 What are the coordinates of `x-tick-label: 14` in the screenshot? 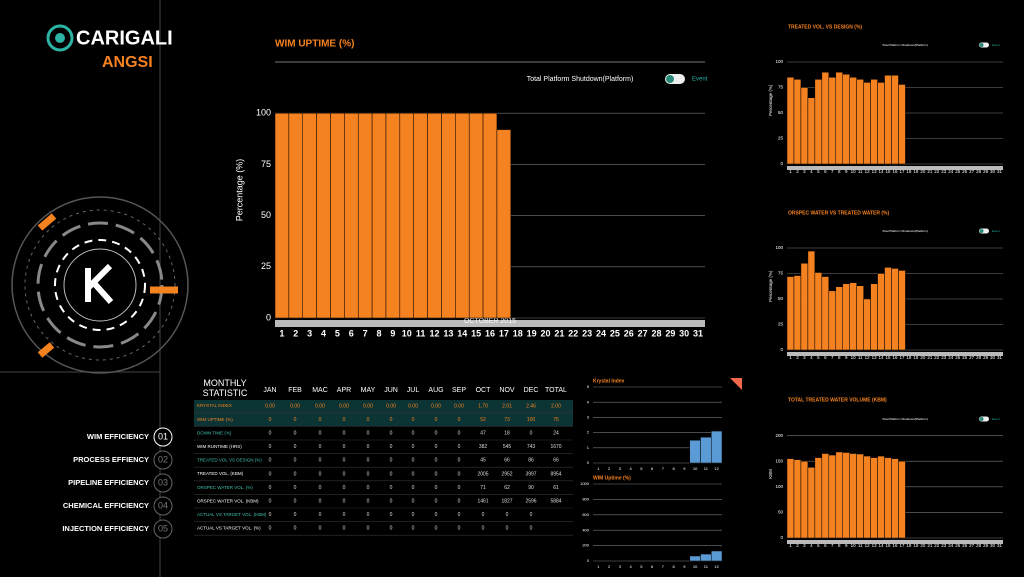 It's located at (882, 545).